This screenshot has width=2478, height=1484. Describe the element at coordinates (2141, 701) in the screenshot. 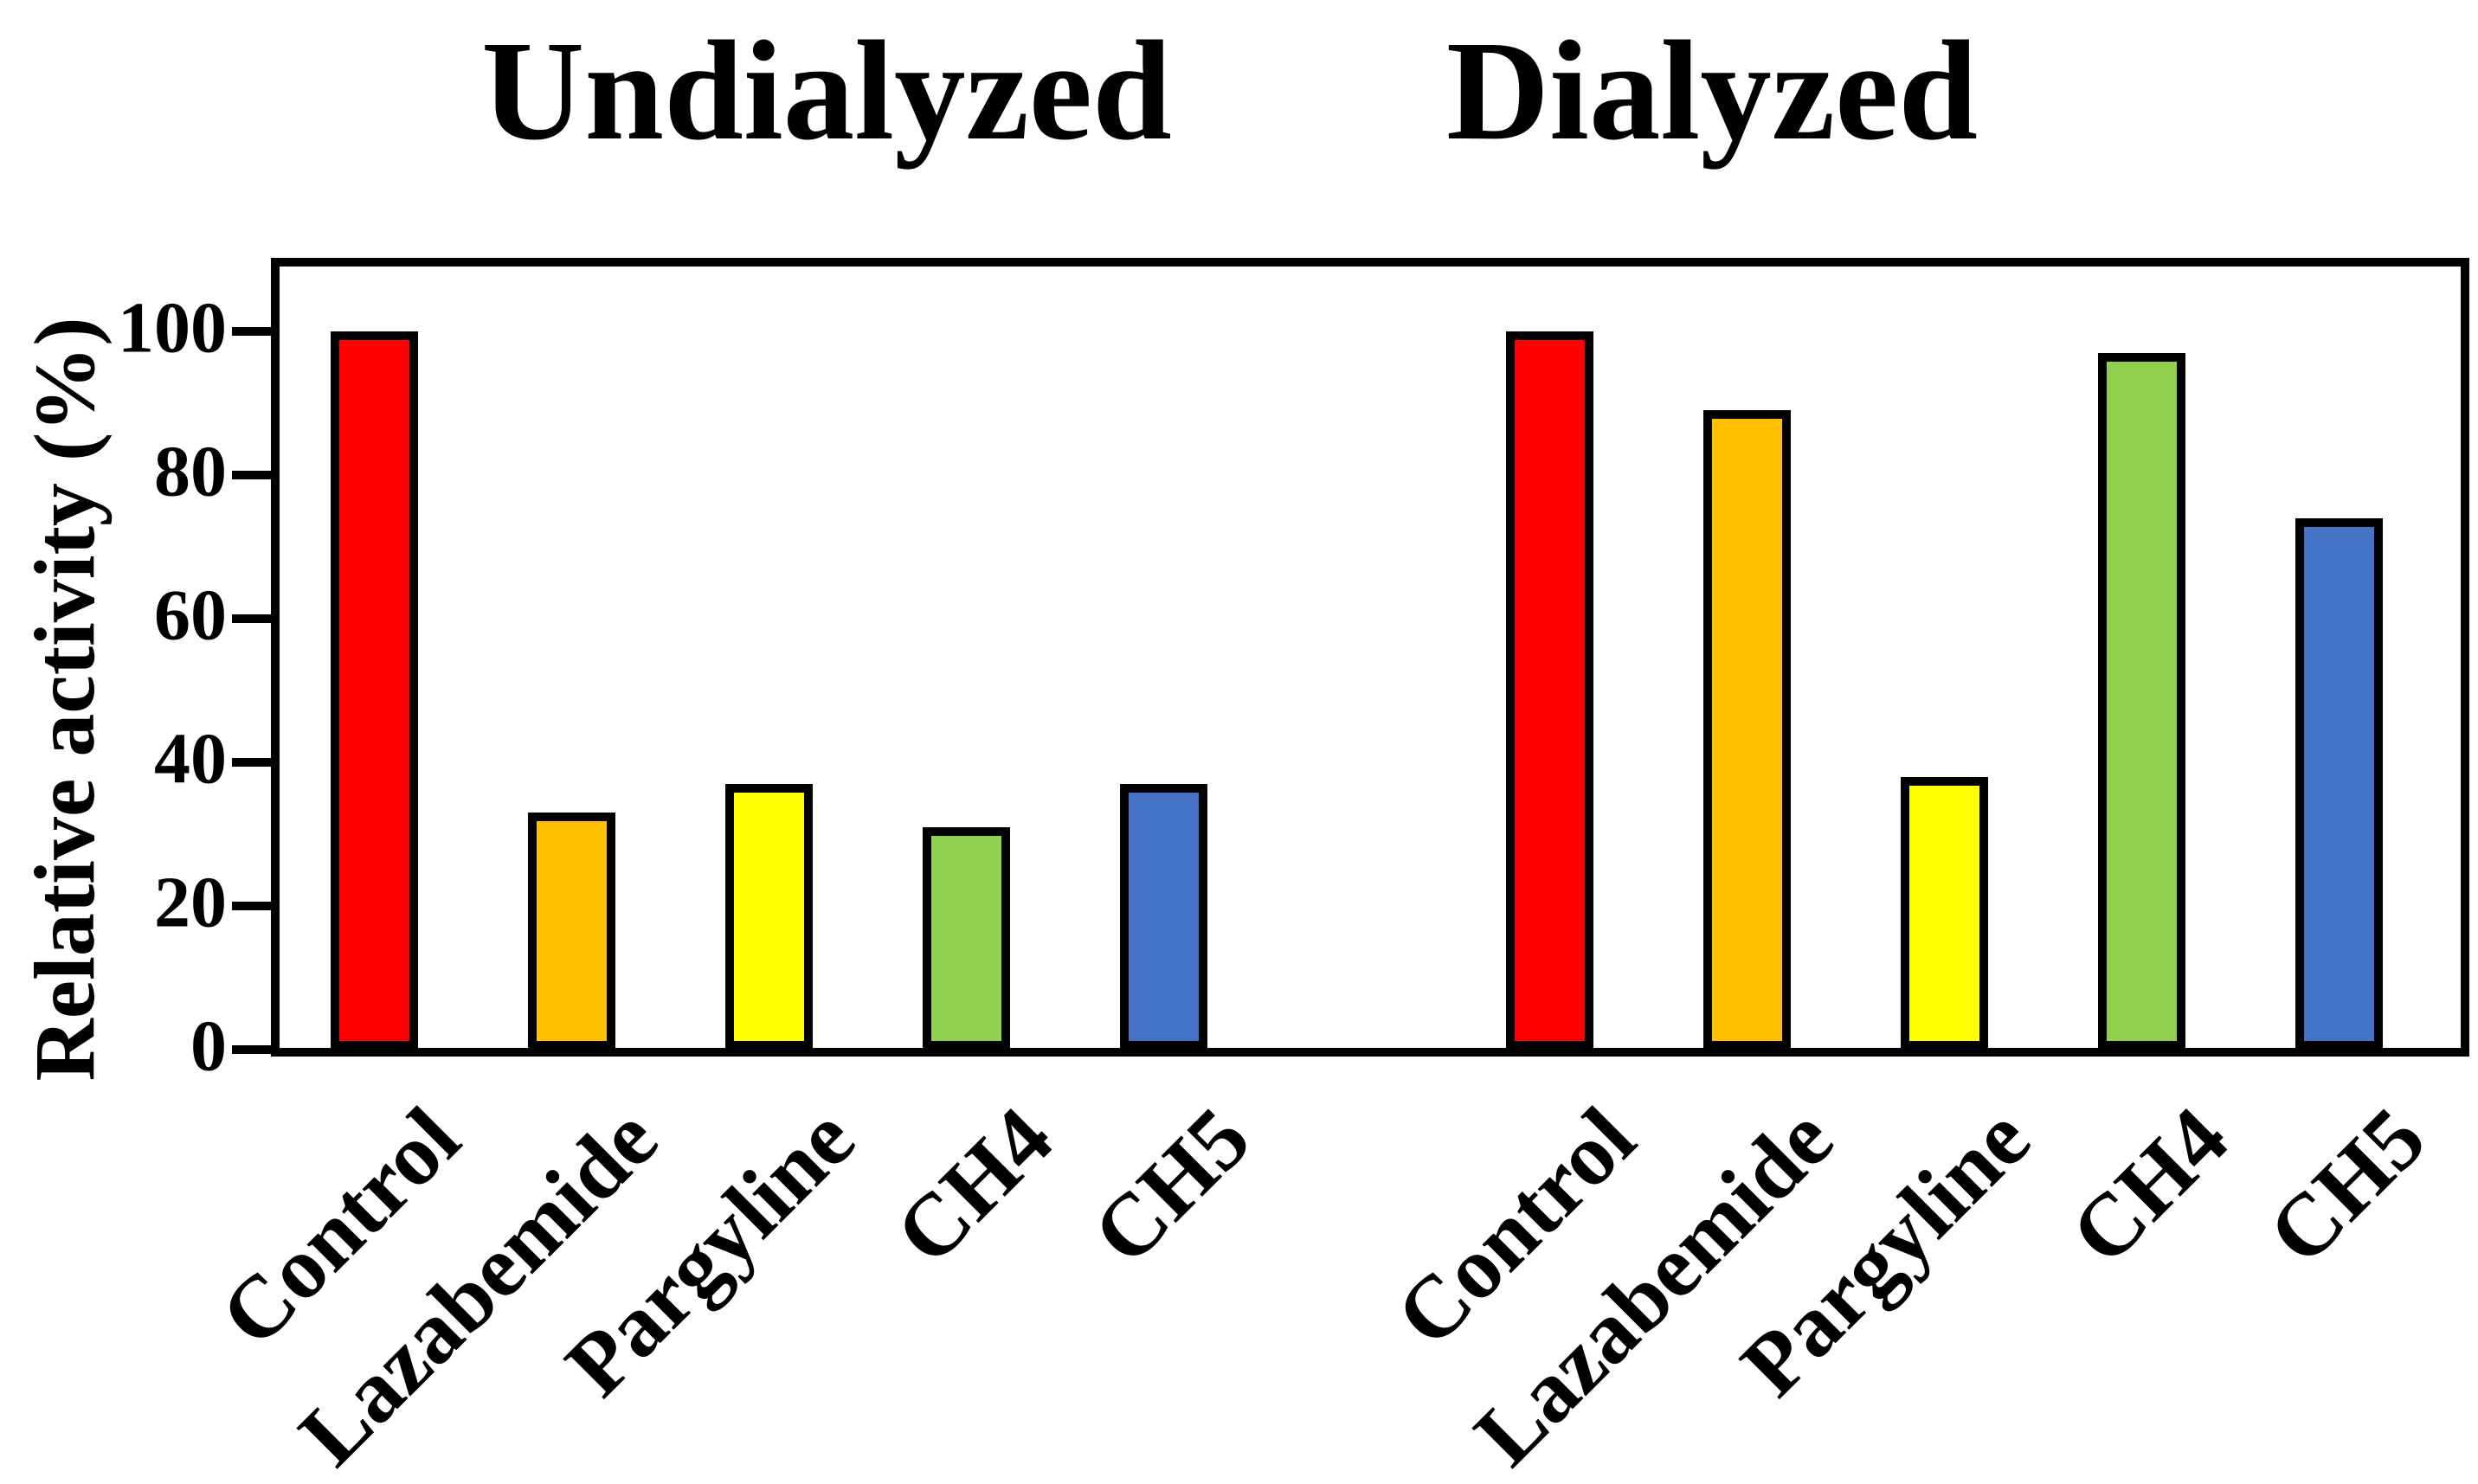

I see `bar-dialyzed-ch4` at that location.